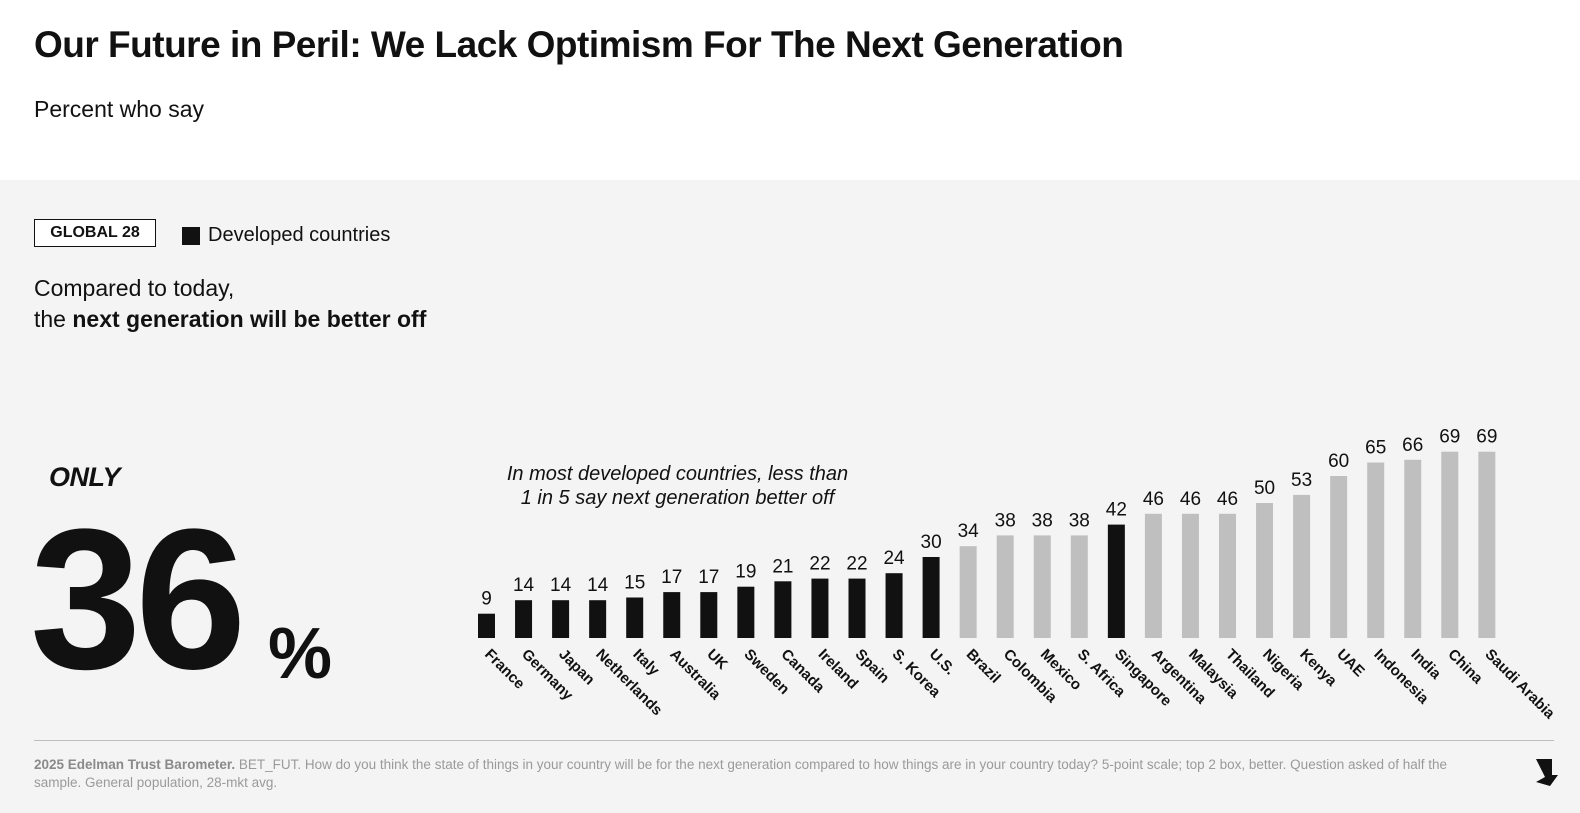  What do you see at coordinates (1412, 445) in the screenshot?
I see `bar-value-label: 66` at bounding box center [1412, 445].